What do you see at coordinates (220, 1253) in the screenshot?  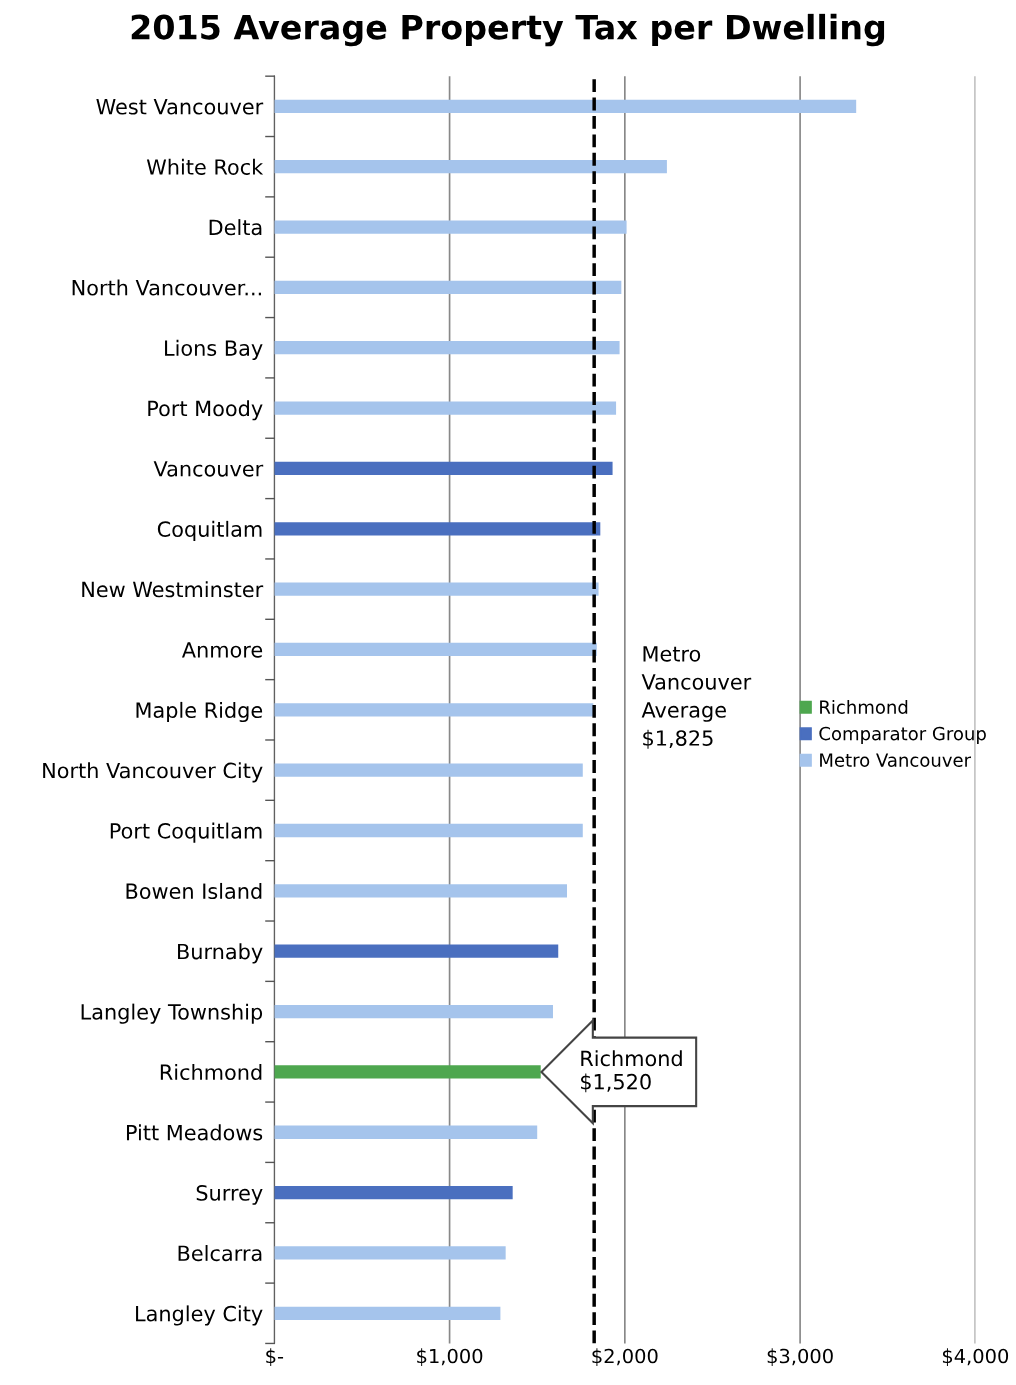 I see `y-tick-label: Belcarra` at bounding box center [220, 1253].